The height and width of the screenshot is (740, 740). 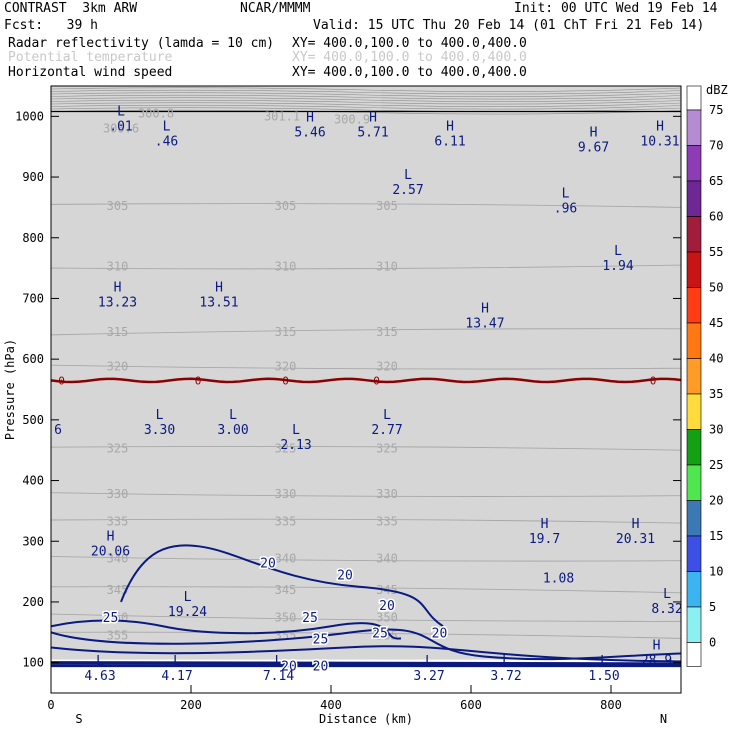 What do you see at coordinates (716, 288) in the screenshot?
I see `colorbar-label: 50` at bounding box center [716, 288].